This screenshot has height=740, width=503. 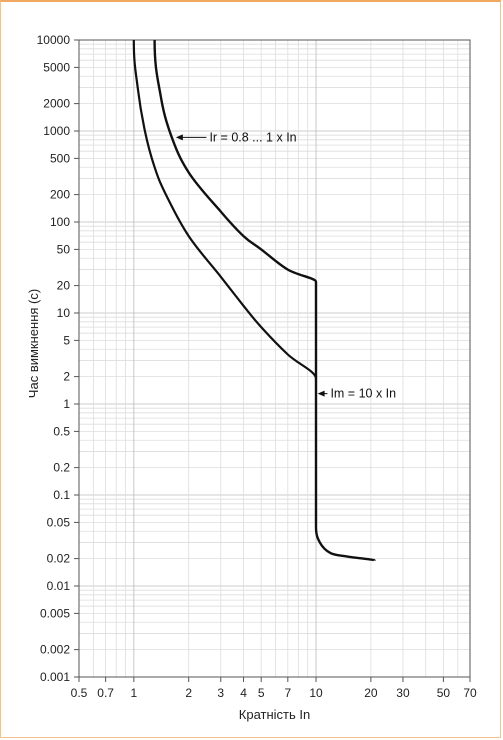 What do you see at coordinates (188, 693) in the screenshot?
I see `x-tick-label: 2` at bounding box center [188, 693].